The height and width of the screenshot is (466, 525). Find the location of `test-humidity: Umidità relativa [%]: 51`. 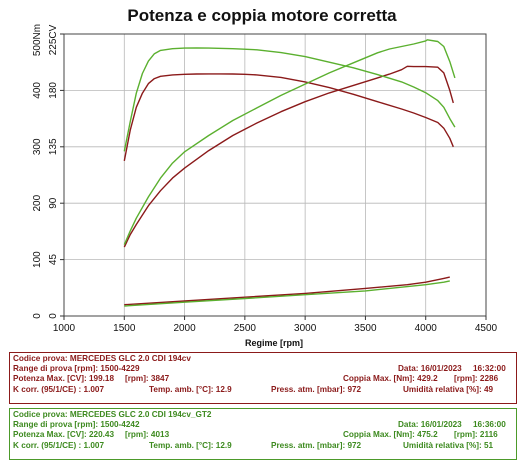

test-humidity: Umidità relativa [%]: 51 is located at coordinates (448, 445).